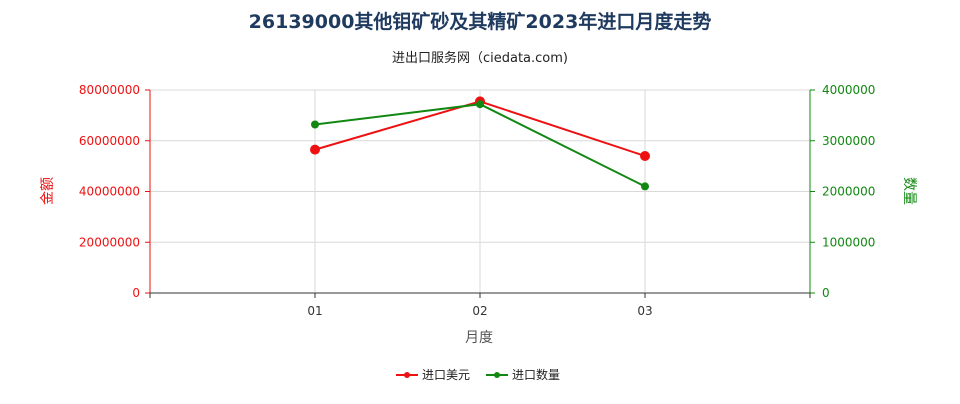  I want to click on series-layer, so click(480, 143).